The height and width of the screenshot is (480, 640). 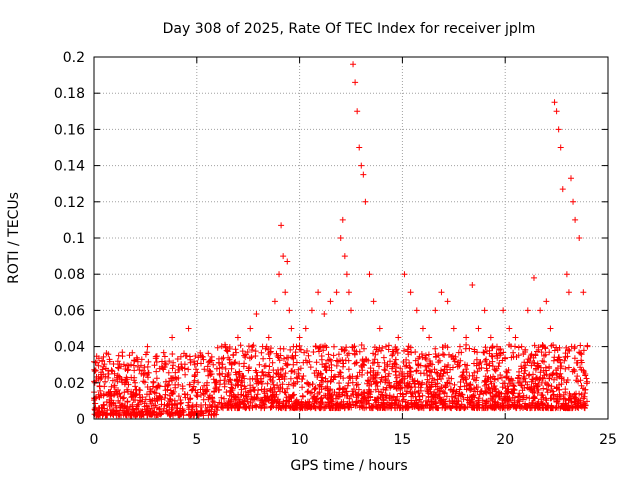 What do you see at coordinates (14, 238) in the screenshot?
I see `y-axis-label: ROTI / TECUs` at bounding box center [14, 238].